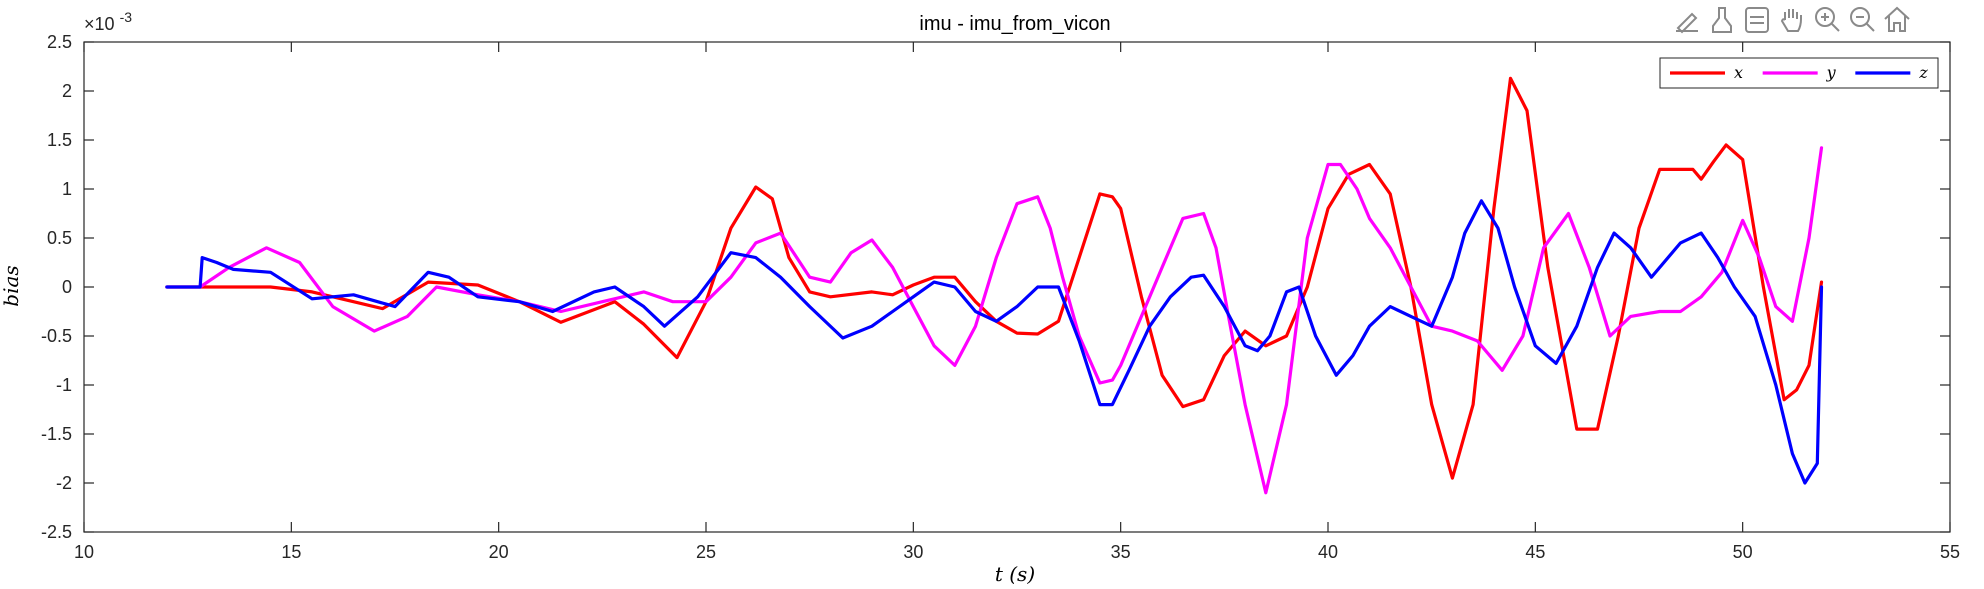 This screenshot has width=1984, height=589. I want to click on legend-label-x: x, so click(1738, 72).